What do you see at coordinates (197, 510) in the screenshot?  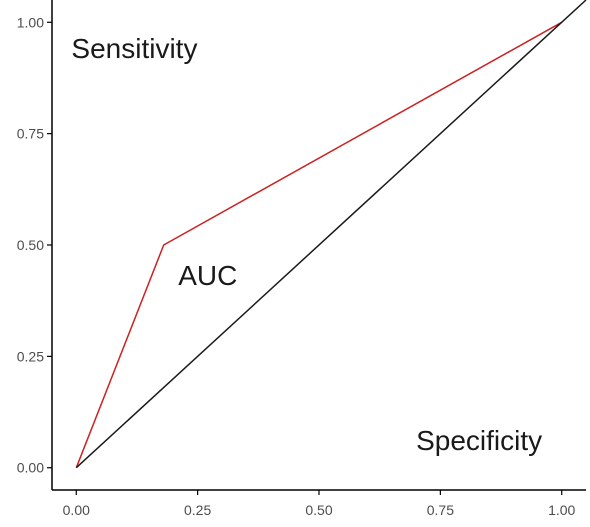 I see `x-tick-label: 0.25` at bounding box center [197, 510].